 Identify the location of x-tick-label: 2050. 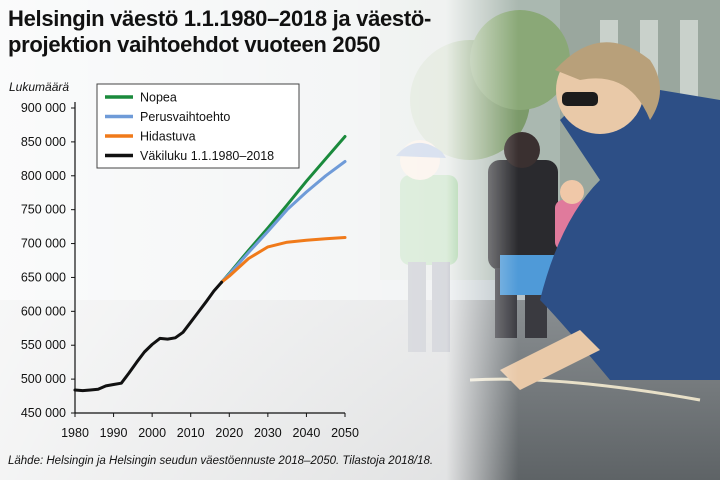
(345, 433).